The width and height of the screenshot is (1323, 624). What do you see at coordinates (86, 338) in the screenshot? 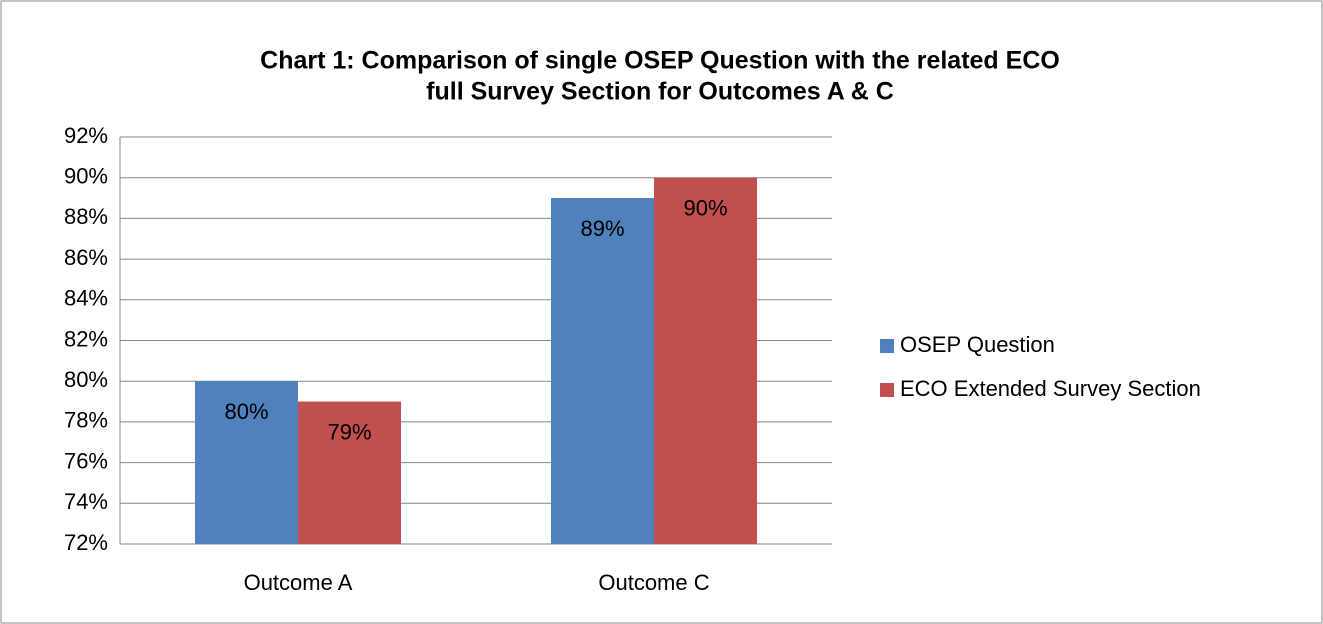
I see `y-tick-label: 82%` at bounding box center [86, 338].